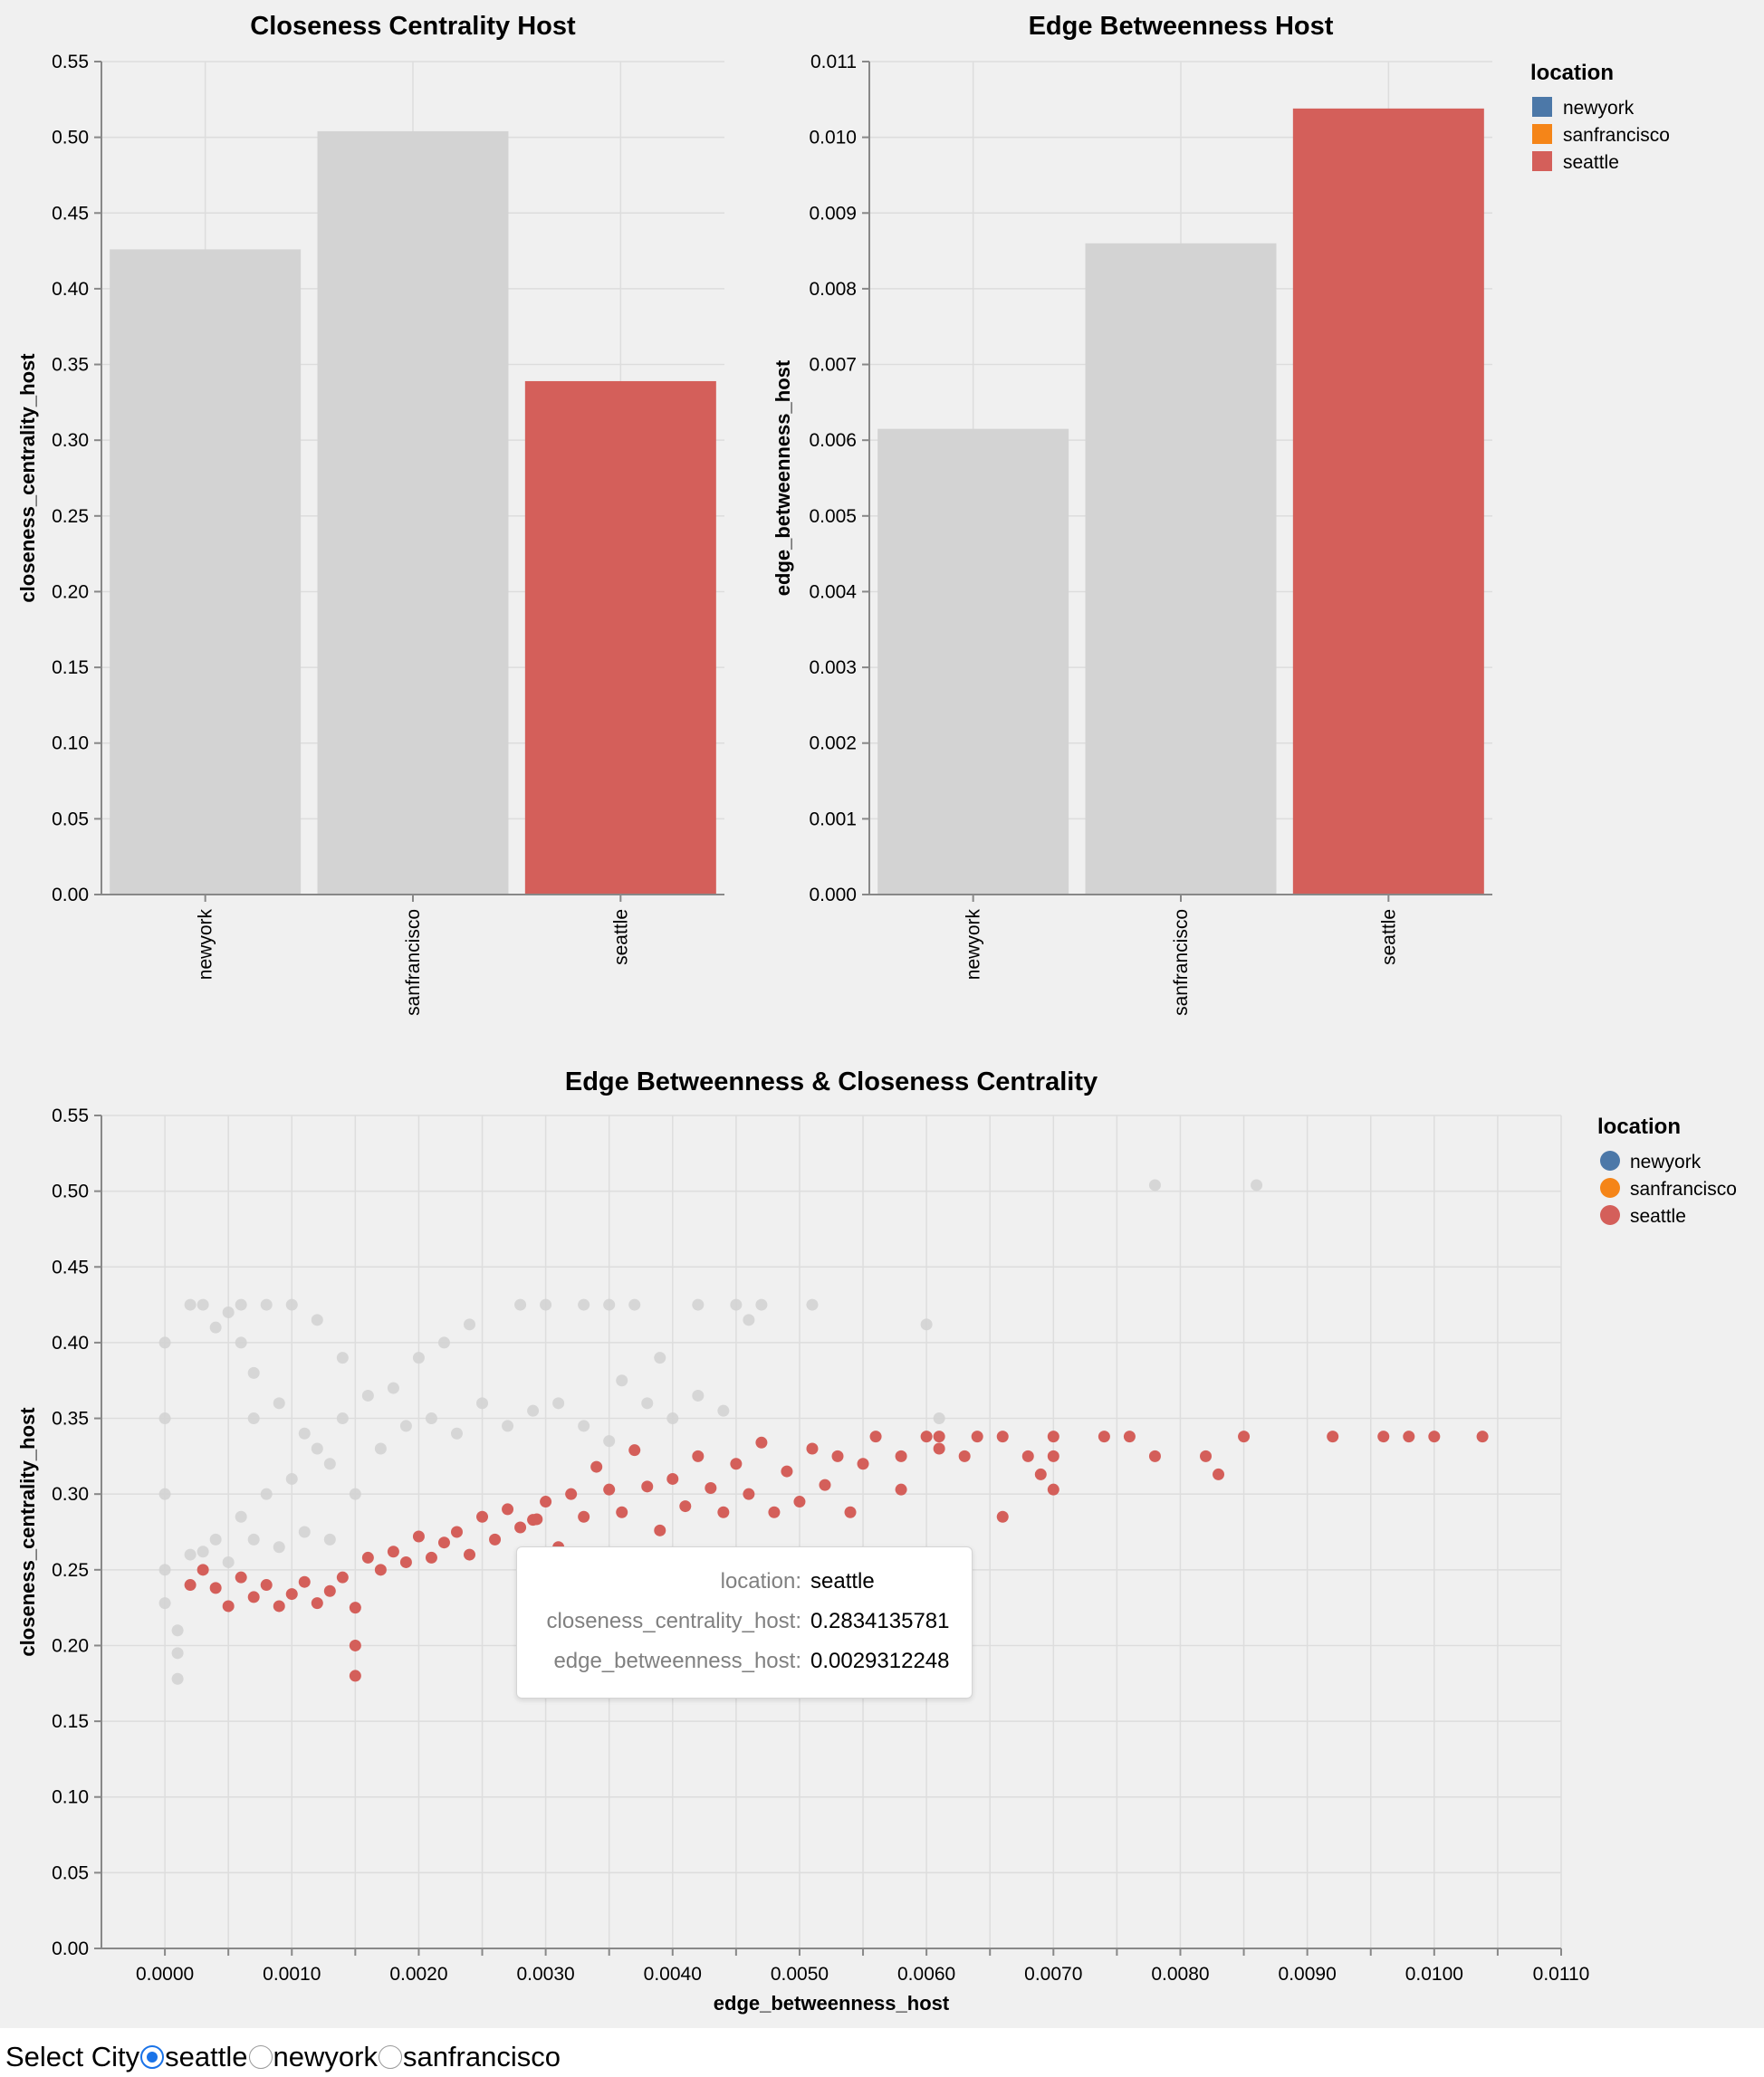 This screenshot has height=2077, width=1764. I want to click on y-tick-label: 0.007, so click(833, 365).